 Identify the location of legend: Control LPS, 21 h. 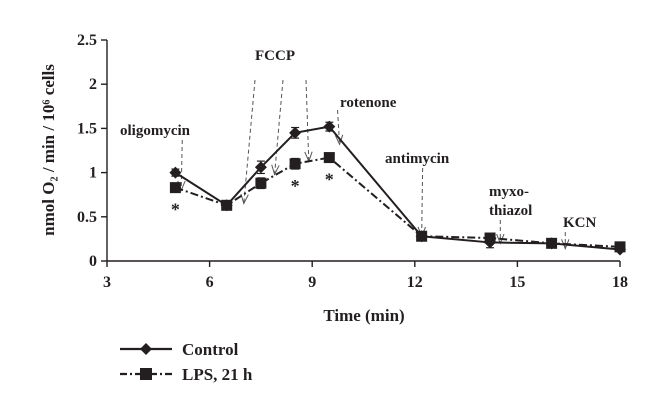
(186, 362).